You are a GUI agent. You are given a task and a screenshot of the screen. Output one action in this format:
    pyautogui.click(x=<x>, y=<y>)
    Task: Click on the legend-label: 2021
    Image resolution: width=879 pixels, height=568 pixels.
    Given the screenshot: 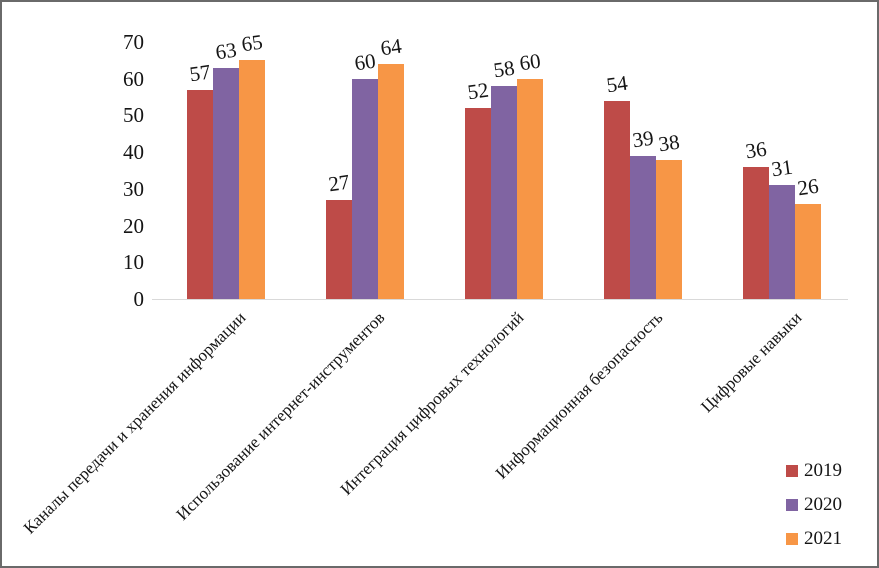 What is the action you would take?
    pyautogui.click(x=823, y=538)
    